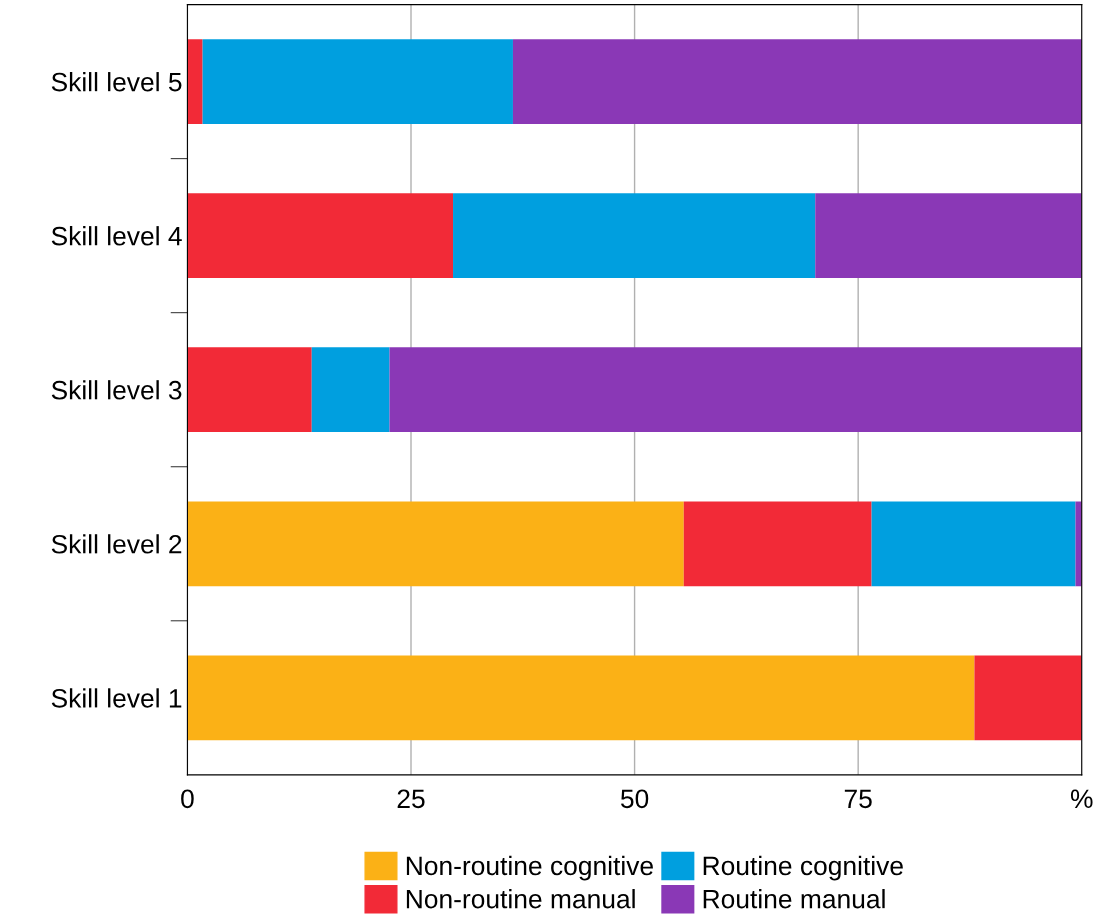 The image size is (1096, 917). I want to click on x-tick-label: 25, so click(411, 799).